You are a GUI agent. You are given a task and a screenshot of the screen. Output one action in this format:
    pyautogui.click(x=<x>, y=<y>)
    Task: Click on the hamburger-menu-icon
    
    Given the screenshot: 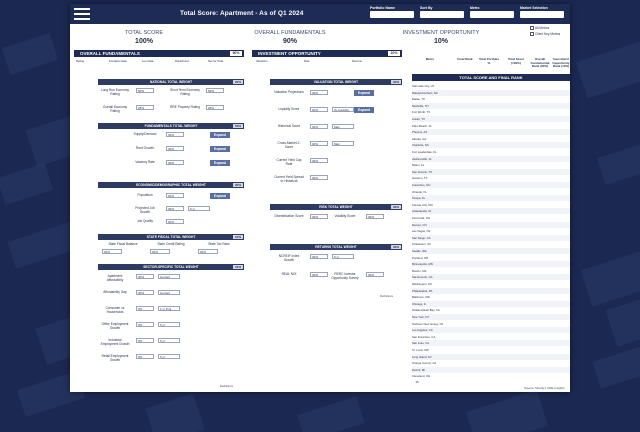 What is the action you would take?
    pyautogui.click(x=82, y=14)
    